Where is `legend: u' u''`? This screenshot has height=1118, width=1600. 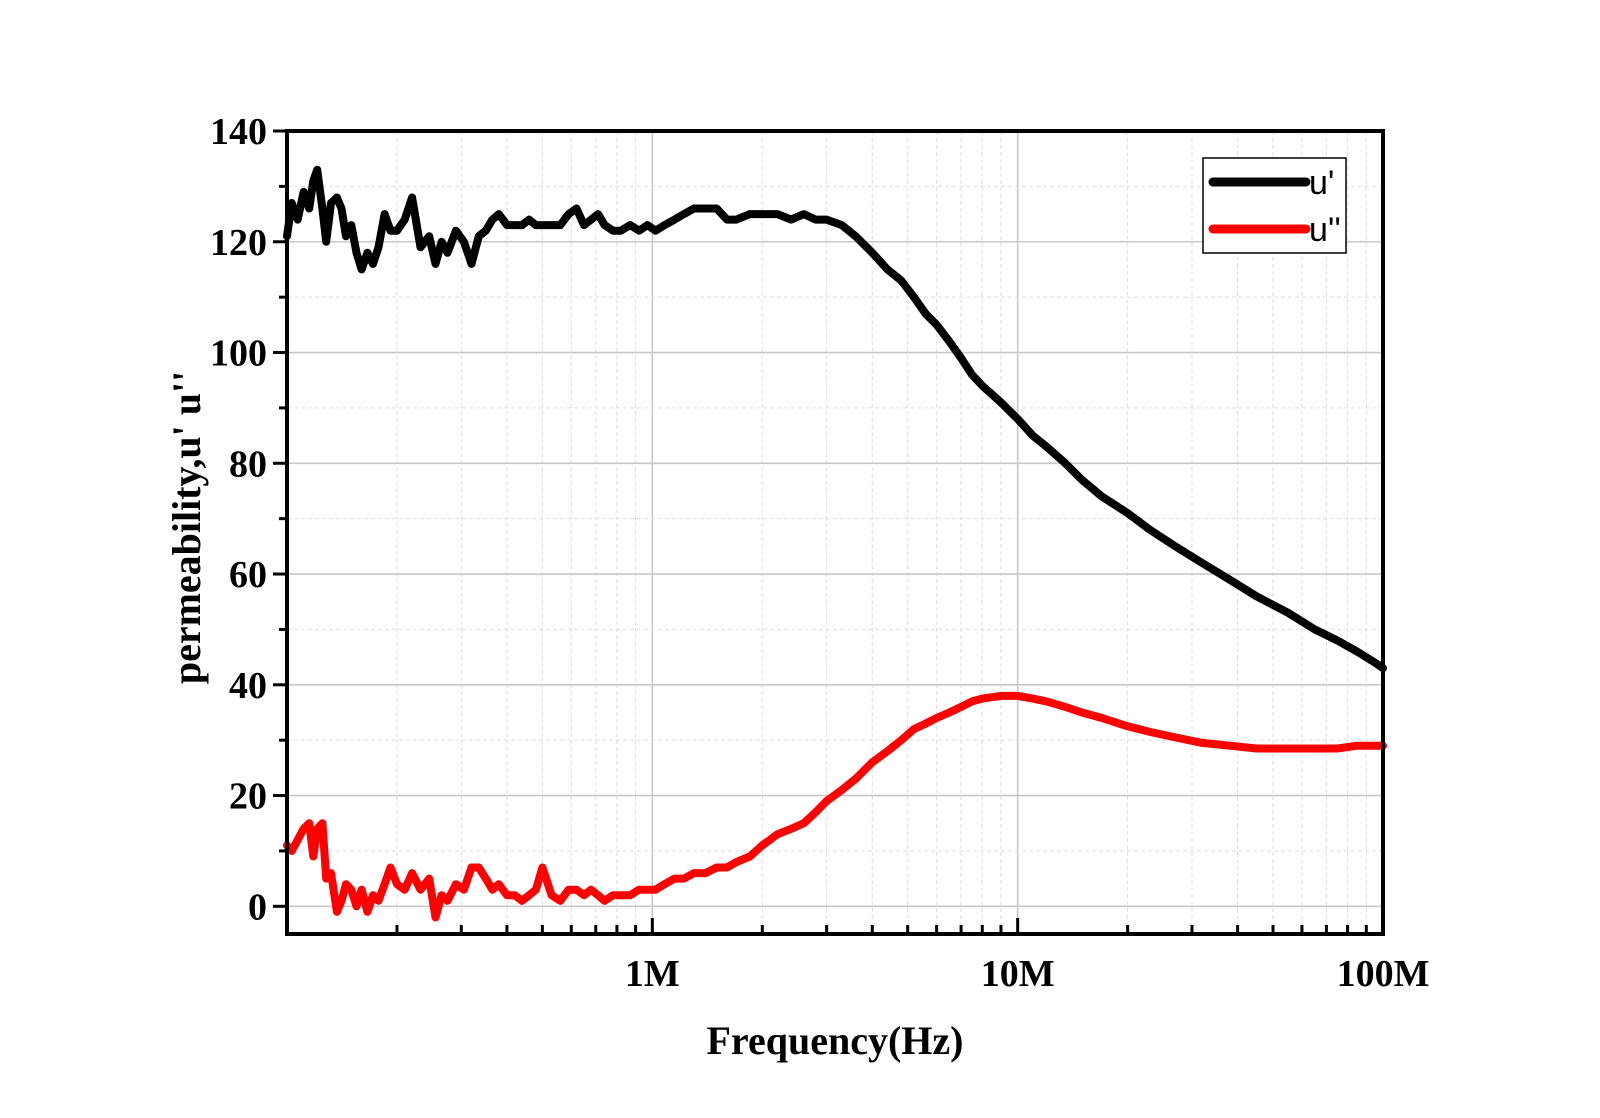 legend: u' u'' is located at coordinates (1274, 205).